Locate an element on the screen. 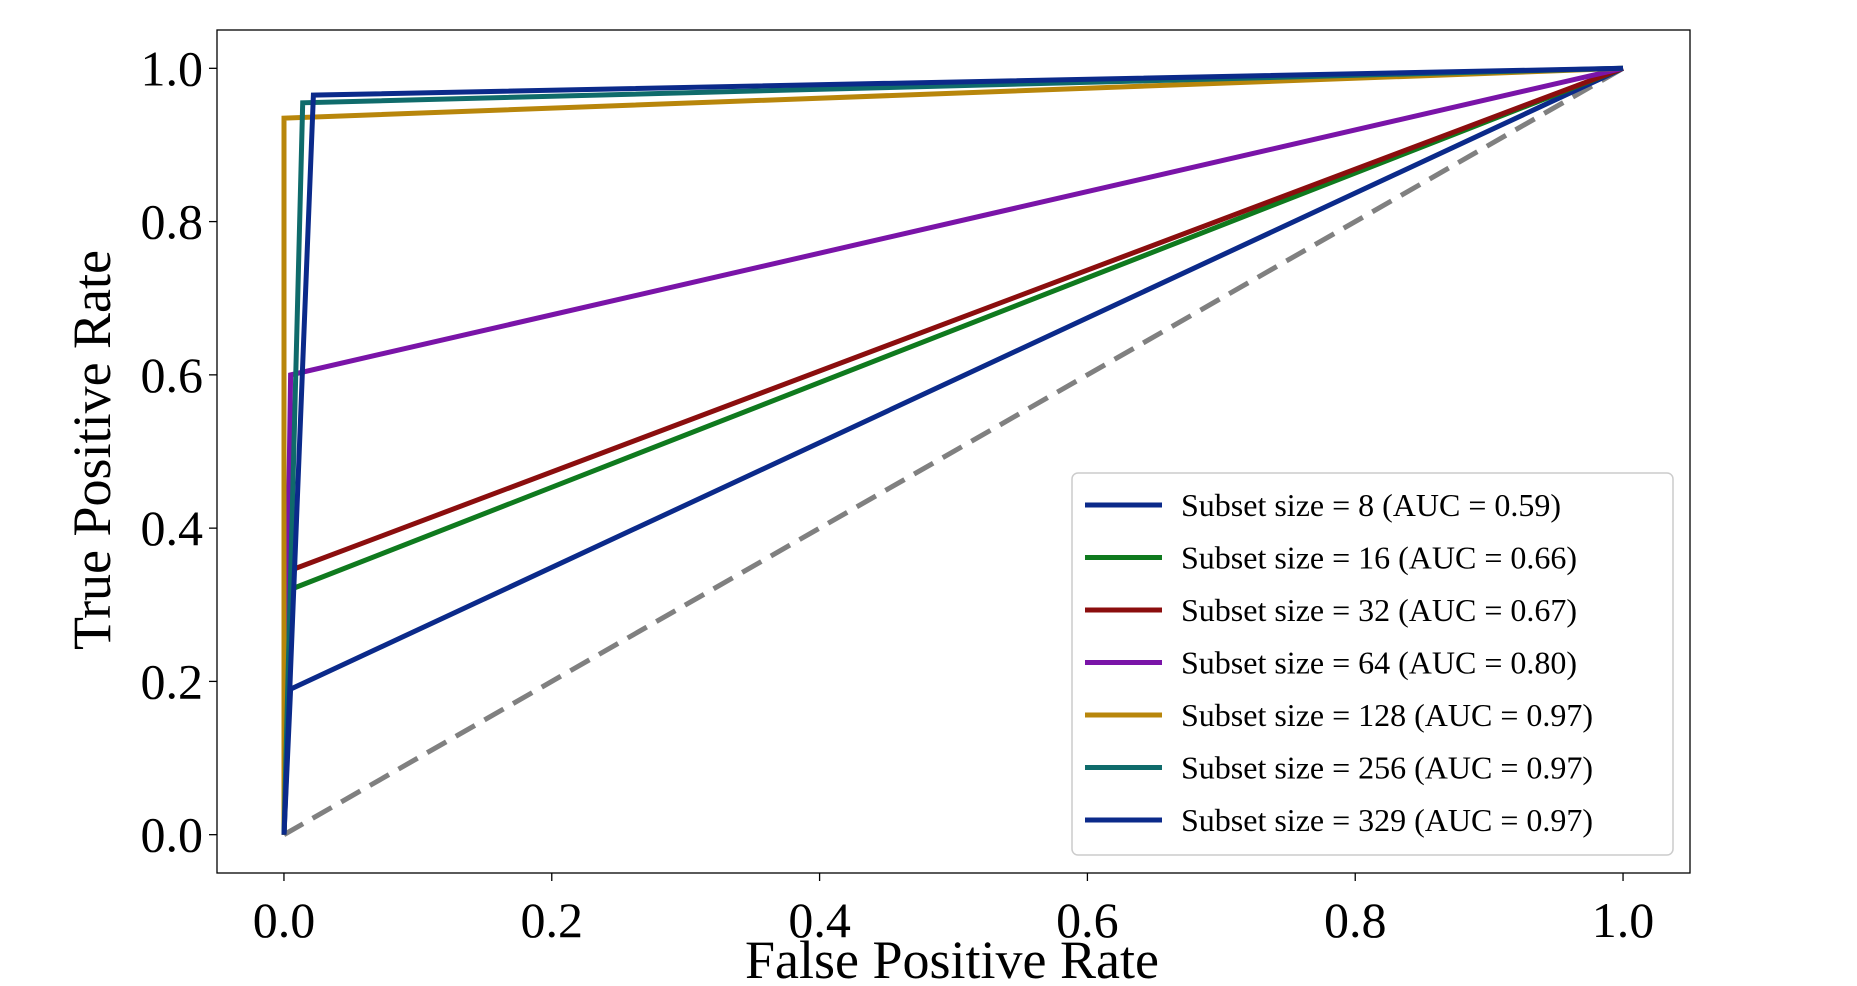  y-tick-label: 1.0 is located at coordinates (172, 68).